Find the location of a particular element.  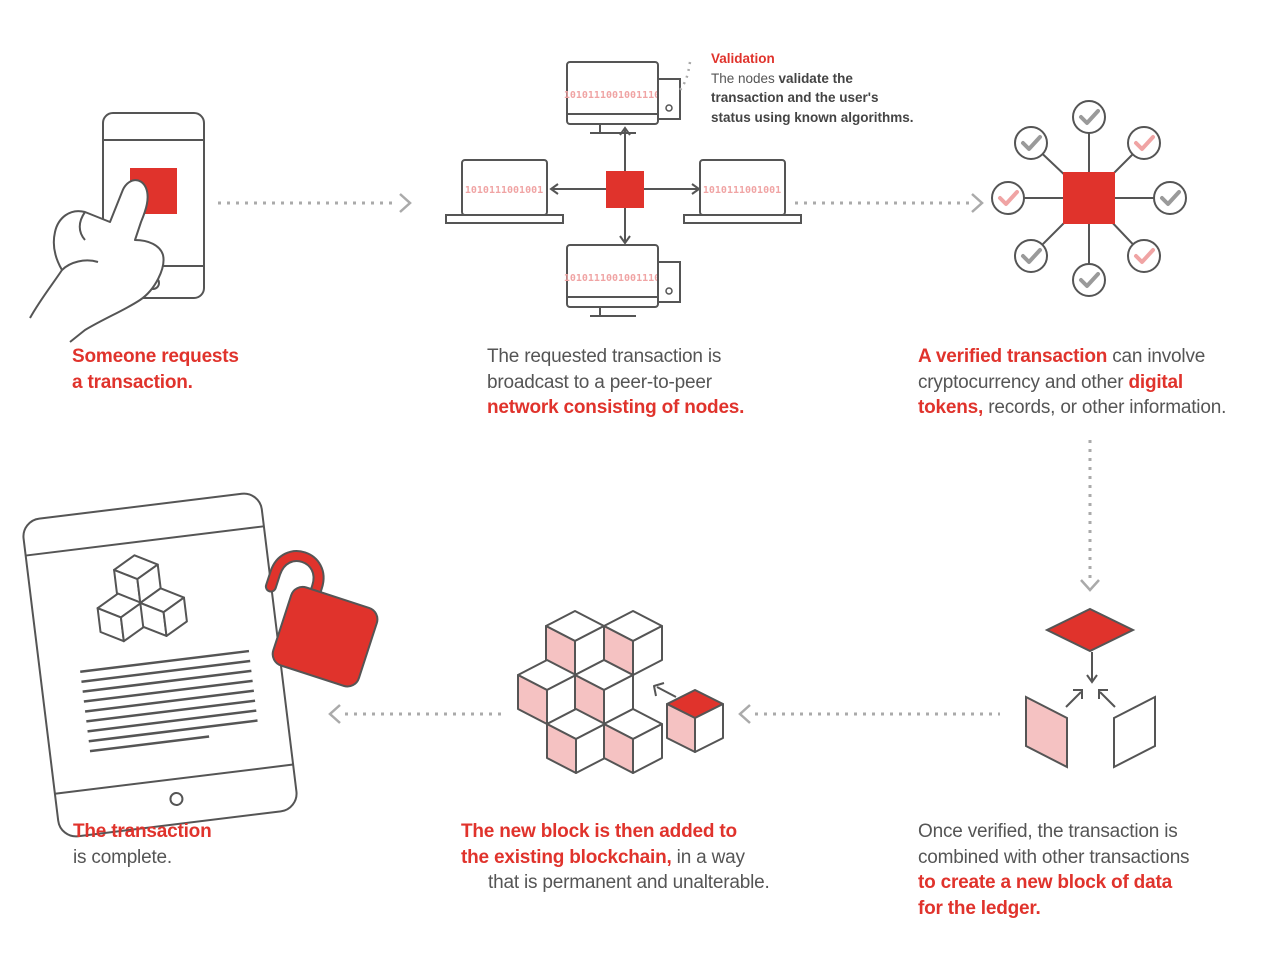

validation-emphasis: transaction and the user's is located at coordinates (795, 97).